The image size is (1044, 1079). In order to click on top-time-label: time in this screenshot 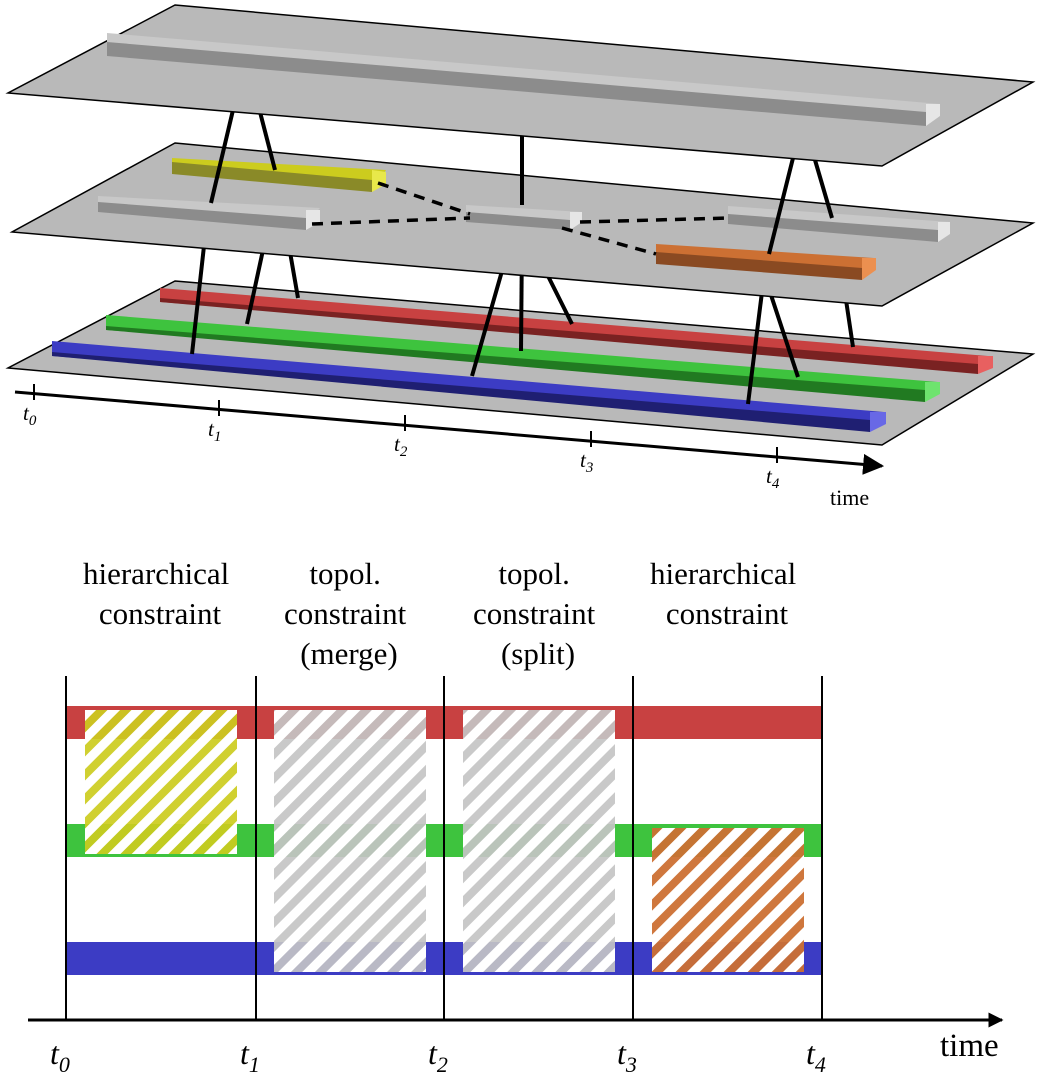, I will do `click(849, 497)`.